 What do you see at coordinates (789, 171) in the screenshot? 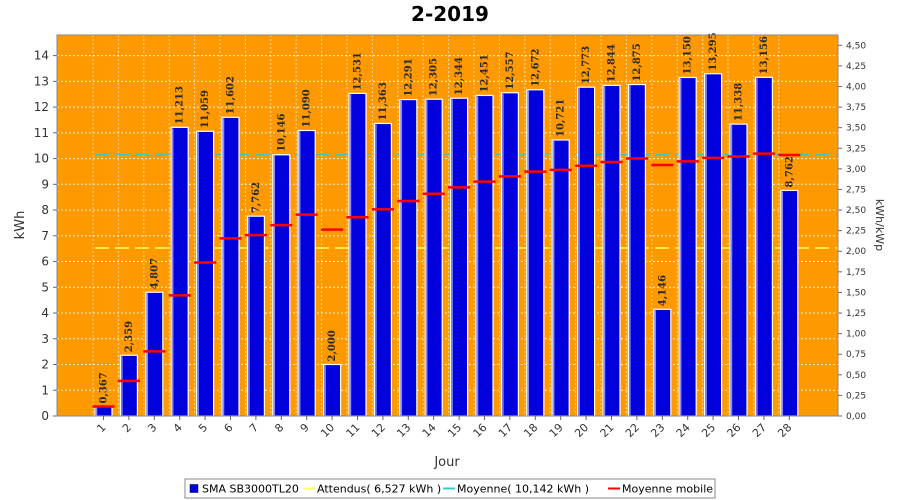
I see `bar-data-label: 8,762` at bounding box center [789, 171].